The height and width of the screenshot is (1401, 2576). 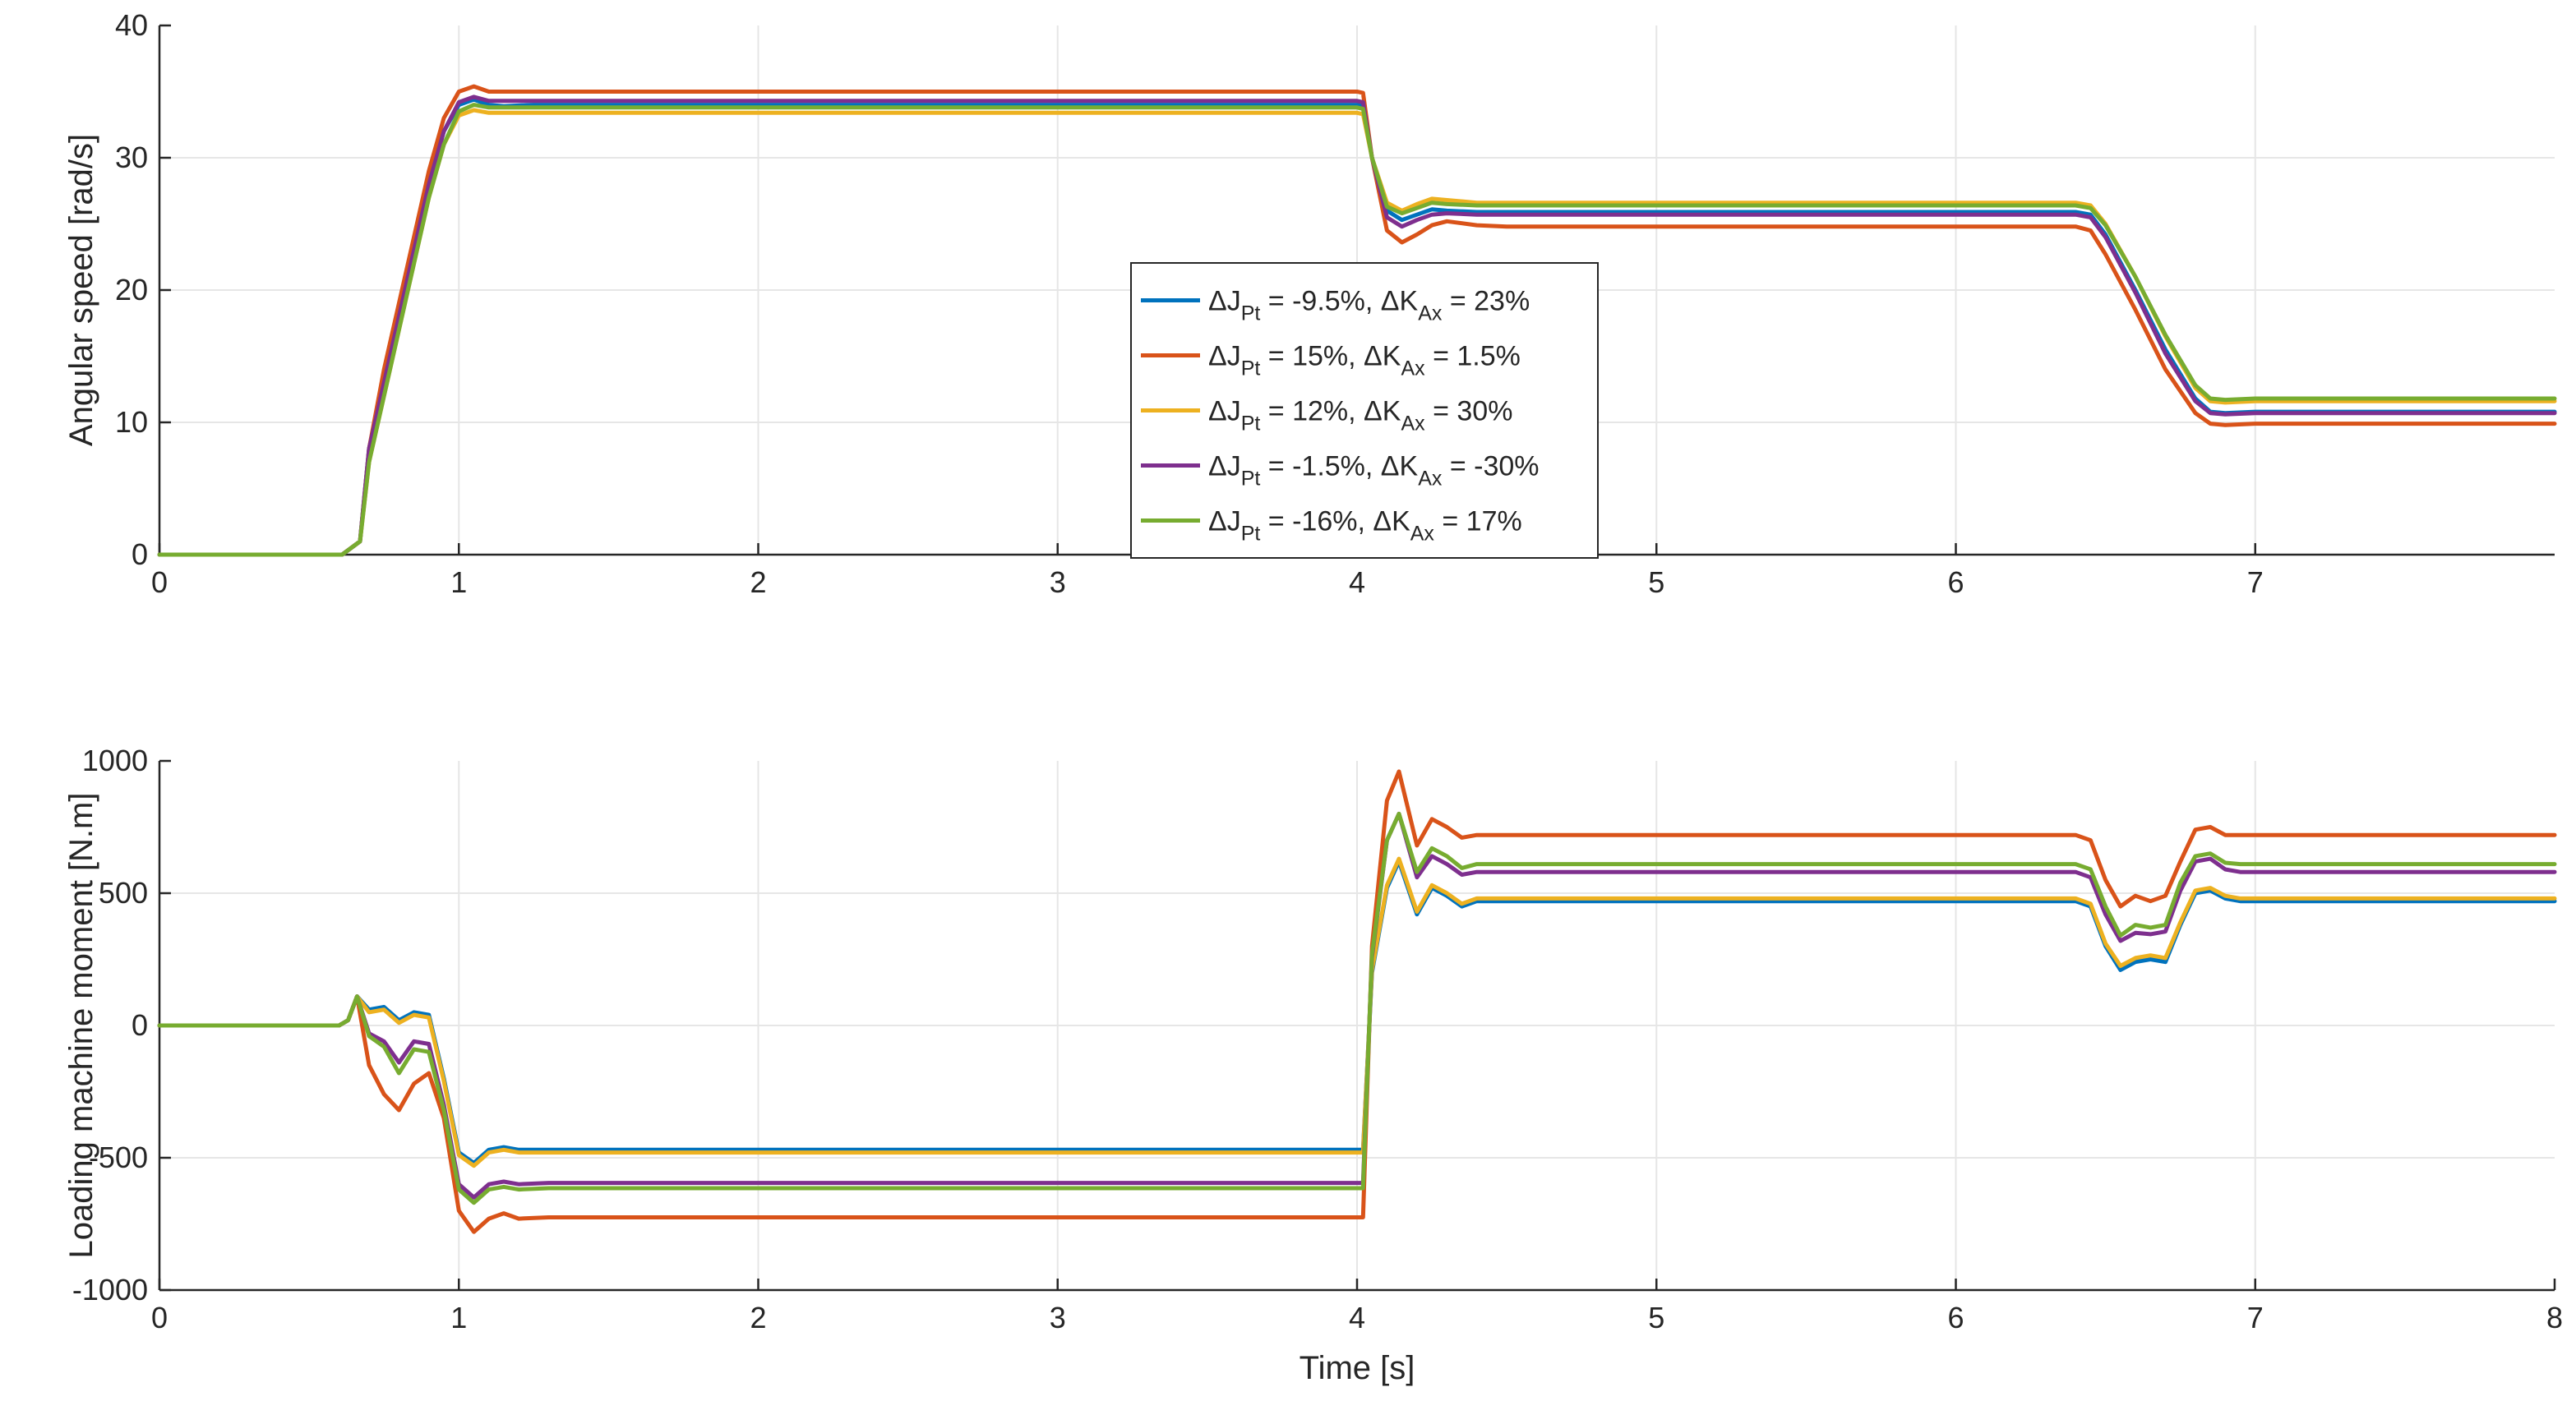 I want to click on legend-entry-2-part-4: = 30%, so click(x=1469, y=411).